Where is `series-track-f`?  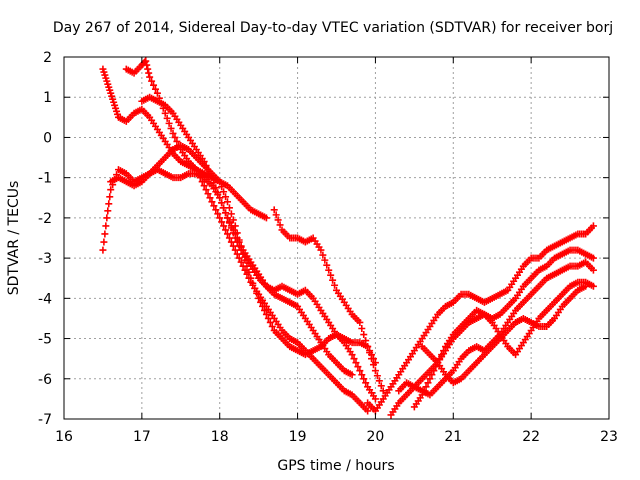 series-track-f is located at coordinates (328, 300).